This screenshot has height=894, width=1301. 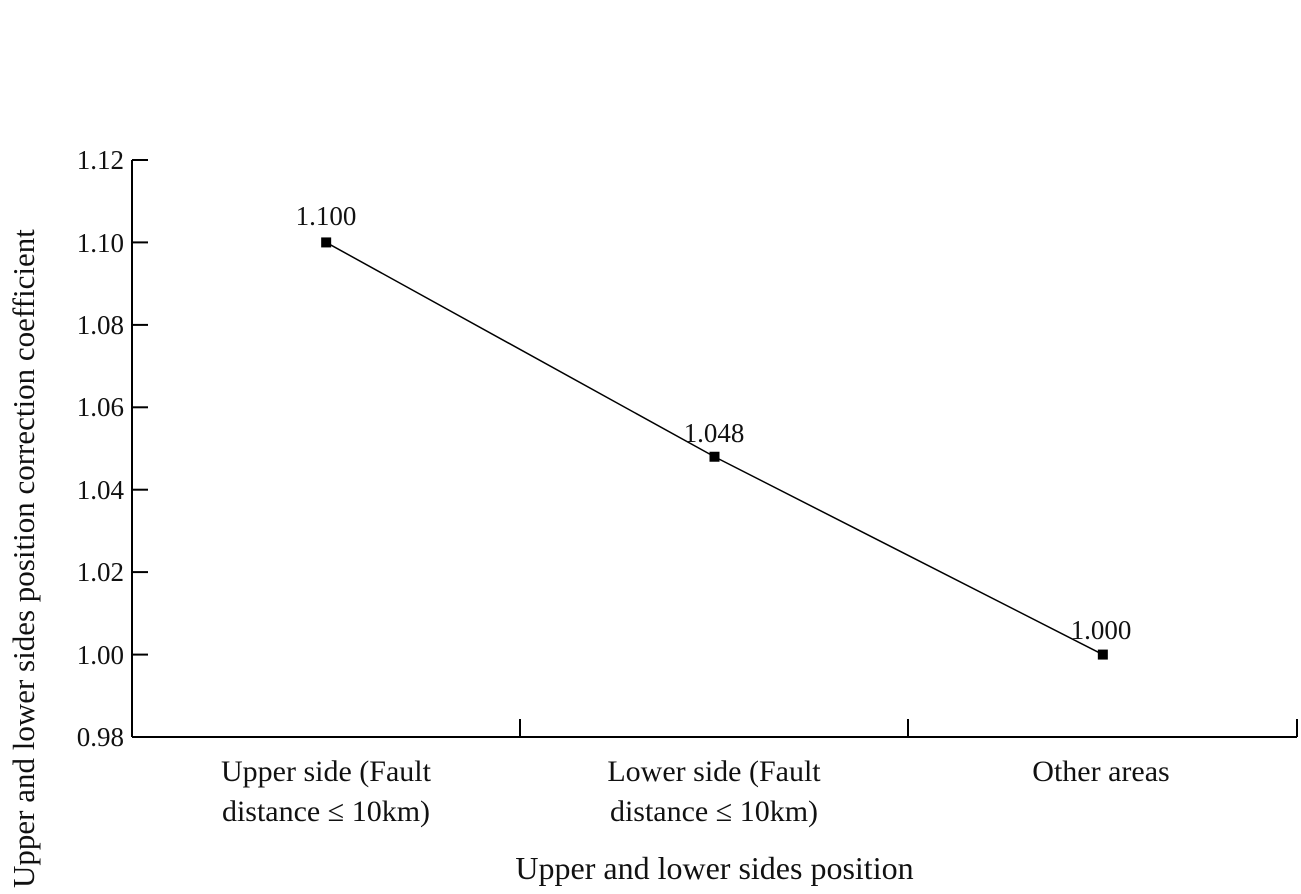 I want to click on data-label: 1.048, so click(x=714, y=433).